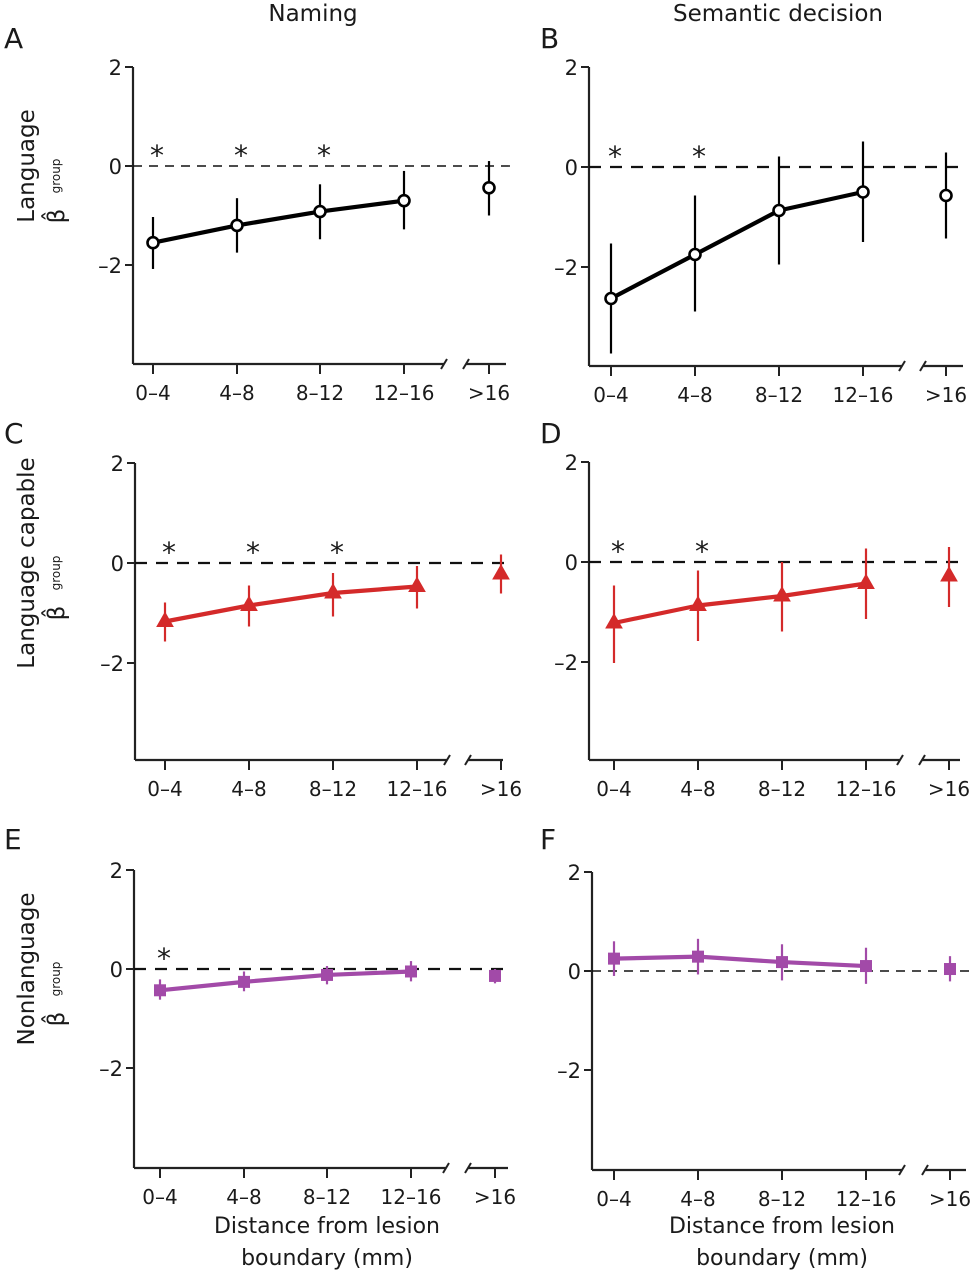 This screenshot has width=973, height=1280. Describe the element at coordinates (42, 969) in the screenshot. I see `row-label-nonlanguage: Nonlanguage β̂ group` at that location.